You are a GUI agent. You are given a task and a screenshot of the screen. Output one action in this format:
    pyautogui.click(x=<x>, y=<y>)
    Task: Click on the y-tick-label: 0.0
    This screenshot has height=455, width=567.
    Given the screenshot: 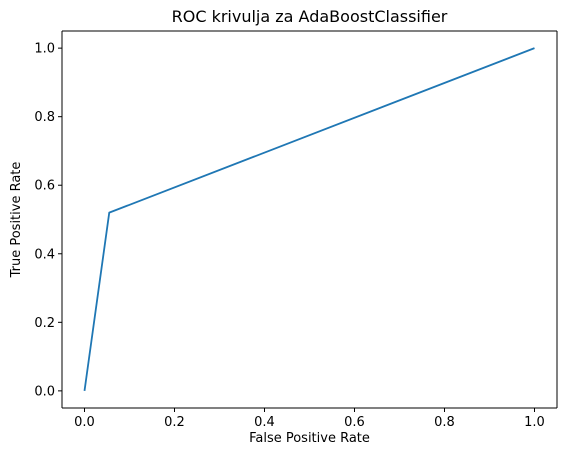 What is the action you would take?
    pyautogui.click(x=44, y=391)
    